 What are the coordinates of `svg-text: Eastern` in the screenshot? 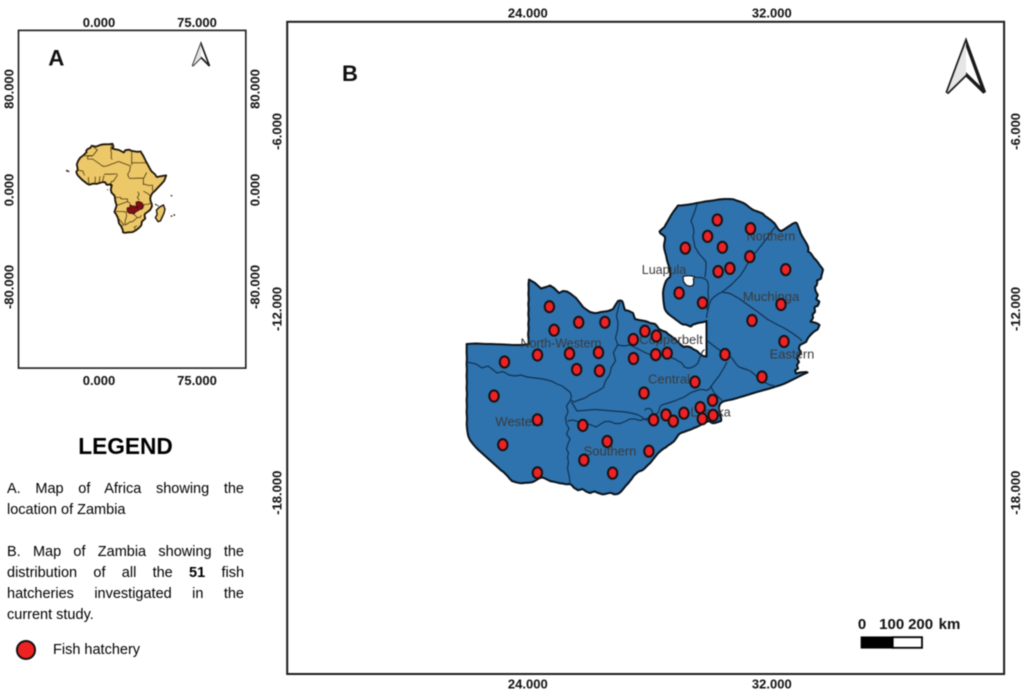 It's located at (792, 354).